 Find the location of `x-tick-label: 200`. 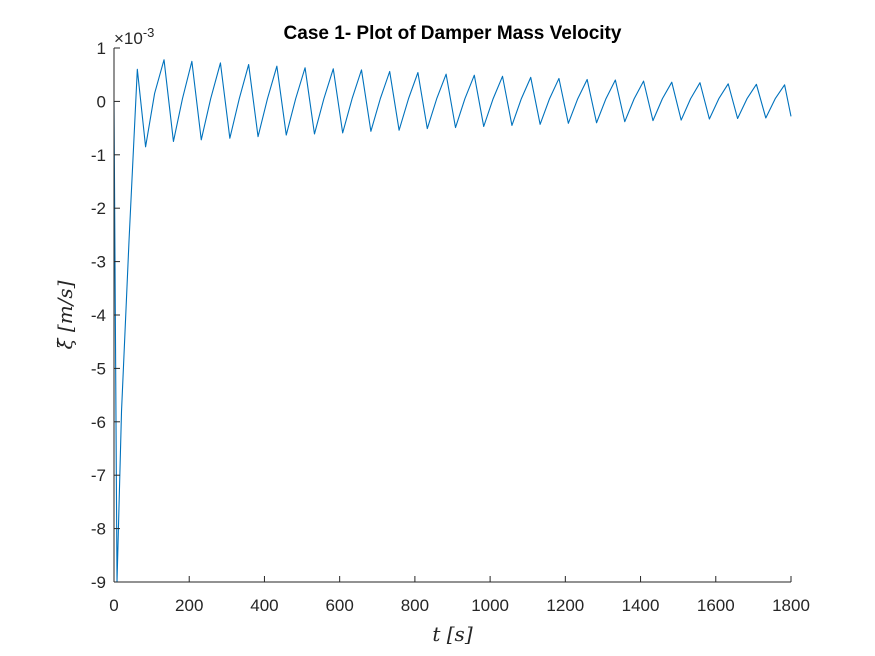

x-tick-label: 200 is located at coordinates (189, 605).